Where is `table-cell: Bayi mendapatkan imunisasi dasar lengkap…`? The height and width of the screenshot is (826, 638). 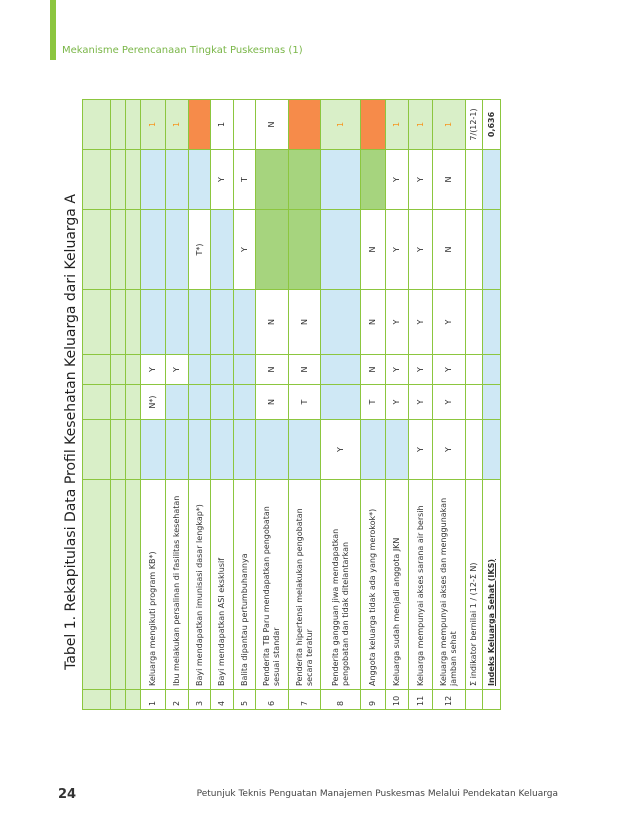 table-cell: Bayi mendapatkan imunisasi dasar lengkap… is located at coordinates (199, 584).